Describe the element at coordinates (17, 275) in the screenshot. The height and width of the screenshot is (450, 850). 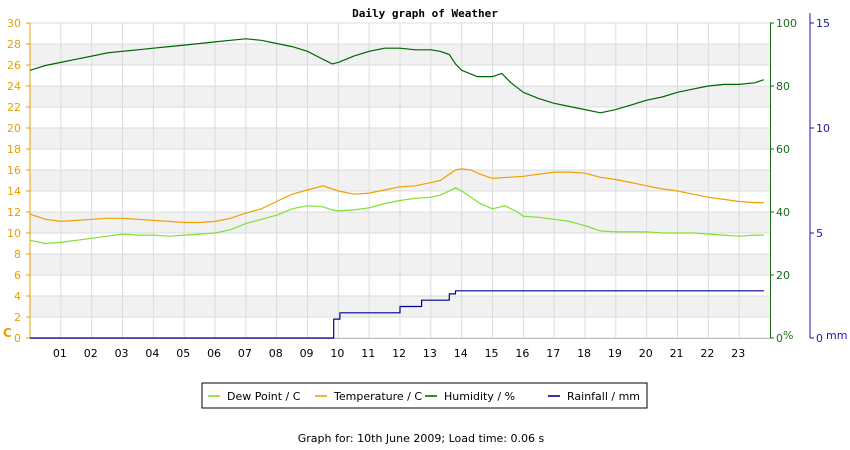
I see `temperature-tick-label: 6` at that location.